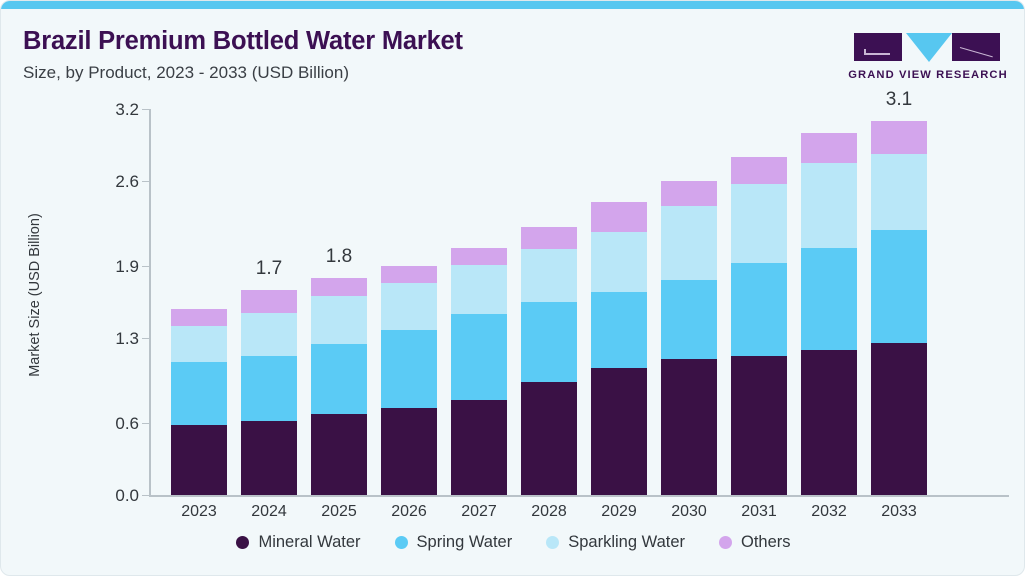 The height and width of the screenshot is (576, 1025). Describe the element at coordinates (127, 109) in the screenshot. I see `y-tick-label: 3.2` at that location.